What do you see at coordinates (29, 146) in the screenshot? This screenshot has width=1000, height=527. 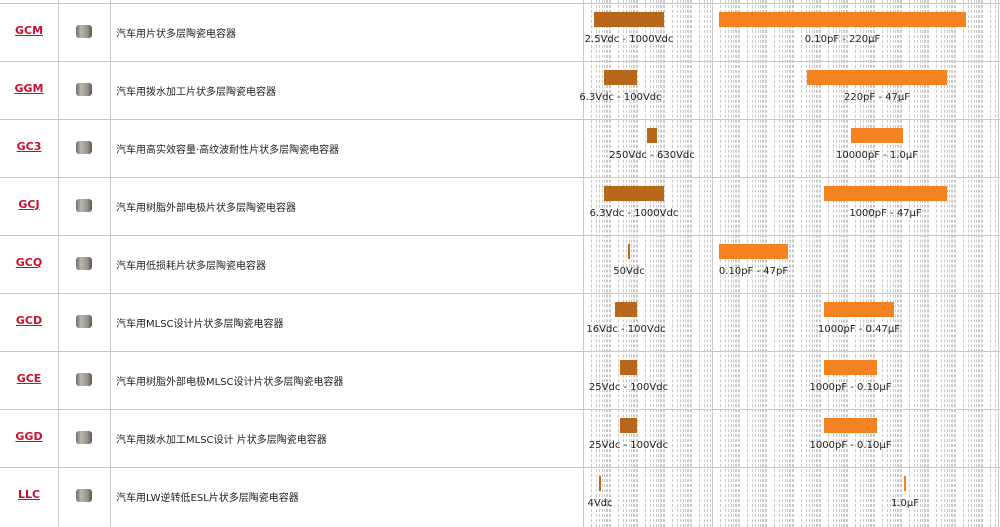 I see `product-link: GC3` at bounding box center [29, 146].